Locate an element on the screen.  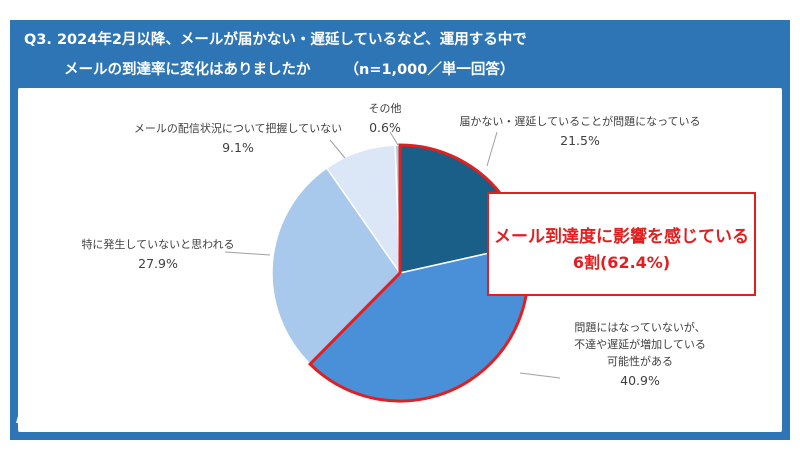
slice-label: その他 is located at coordinates (385, 108).